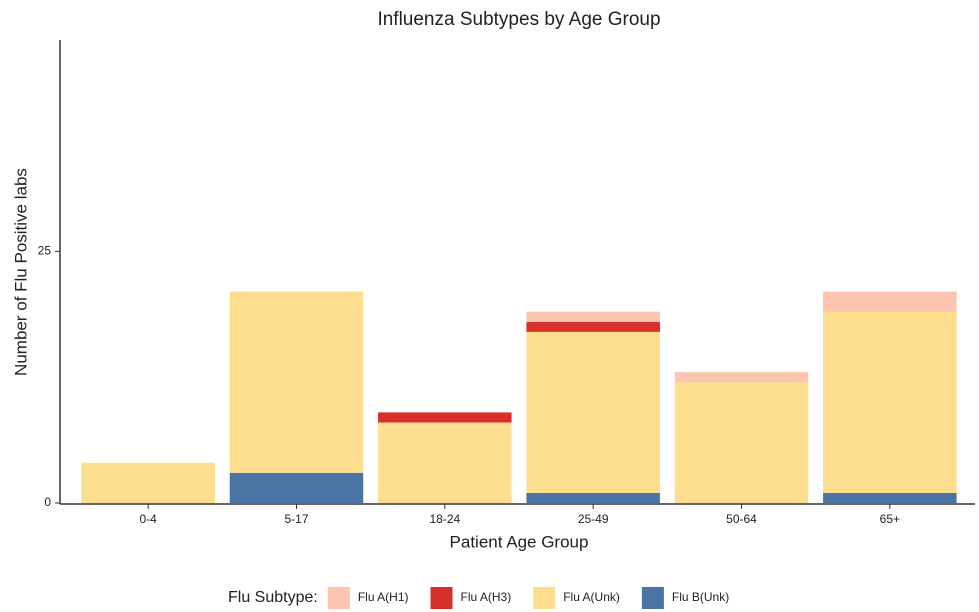  Describe the element at coordinates (273, 597) in the screenshot. I see `legend-title: Flu Subtype:` at that location.